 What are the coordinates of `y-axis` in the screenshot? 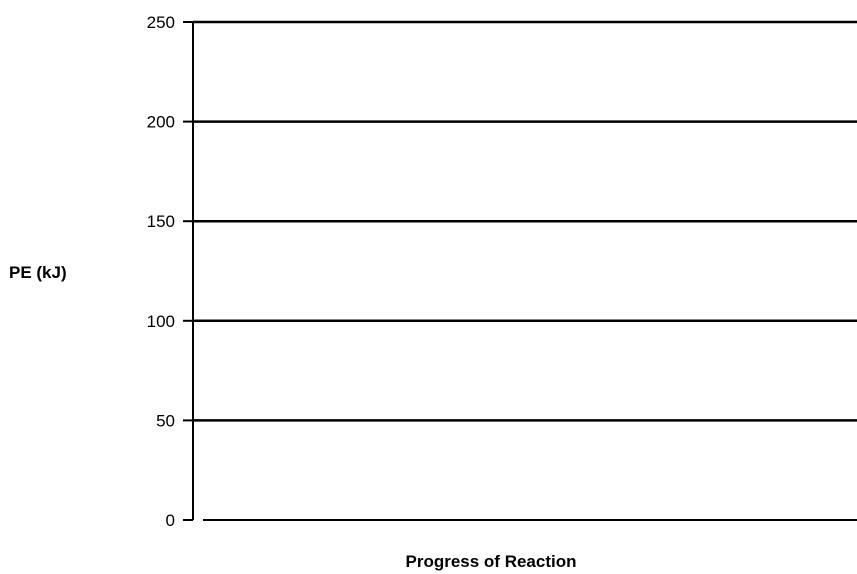 It's located at (188, 271).